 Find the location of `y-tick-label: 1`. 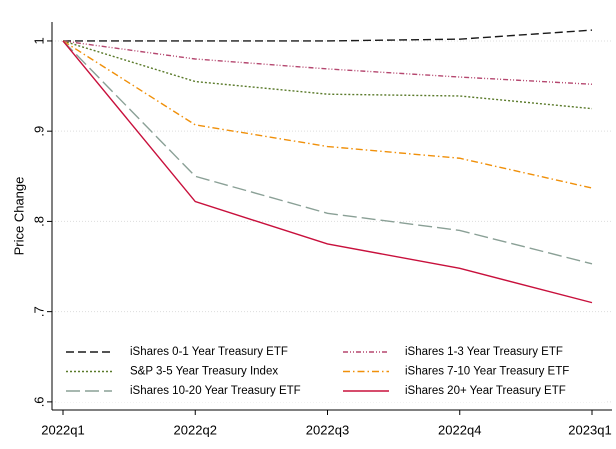

y-tick-label: 1 is located at coordinates (38, 40).